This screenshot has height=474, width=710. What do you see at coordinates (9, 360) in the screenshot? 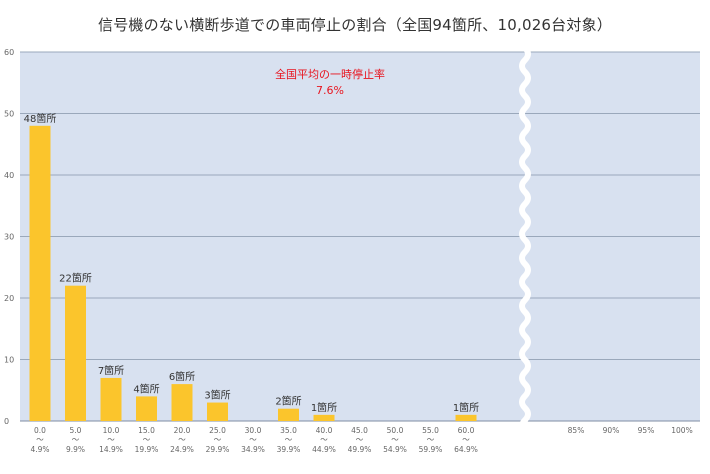
I see `y-tick-label: 10` at bounding box center [9, 360].